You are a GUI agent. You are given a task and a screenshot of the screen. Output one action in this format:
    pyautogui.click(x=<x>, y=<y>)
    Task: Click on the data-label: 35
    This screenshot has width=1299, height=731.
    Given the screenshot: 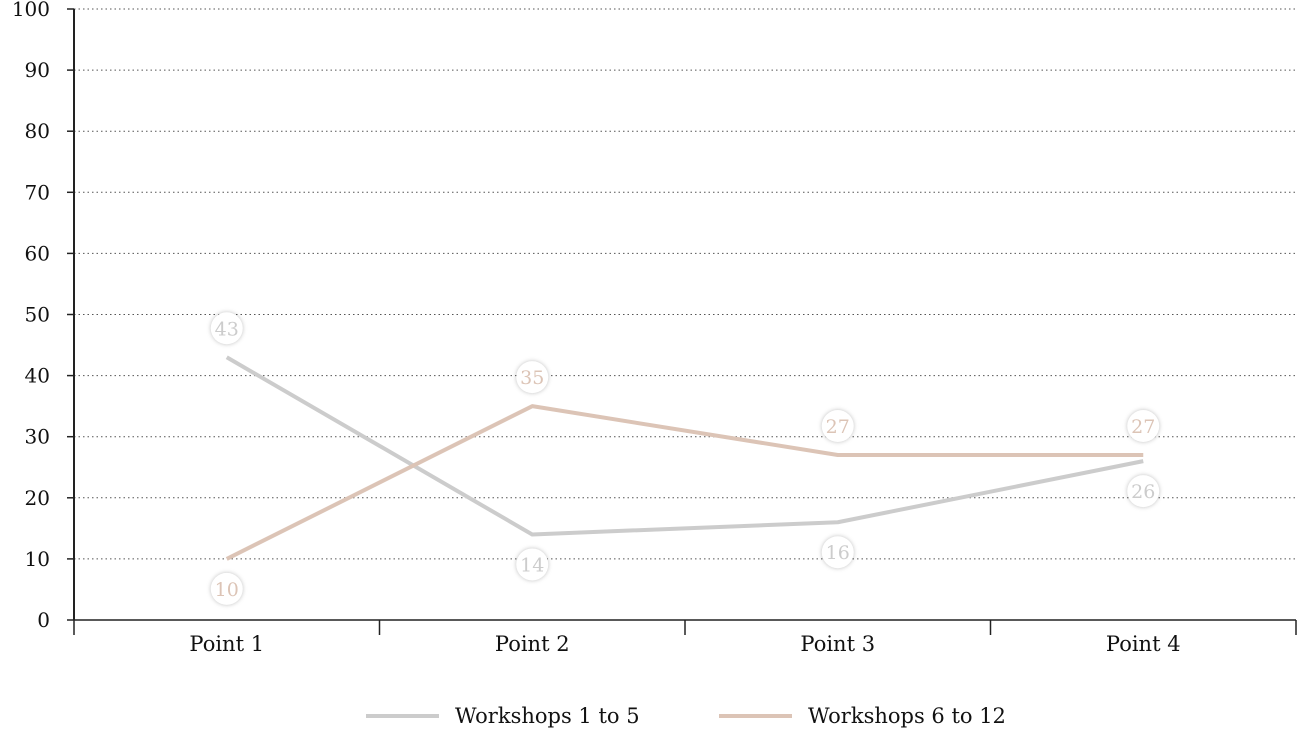 What is the action you would take?
    pyautogui.click(x=532, y=378)
    